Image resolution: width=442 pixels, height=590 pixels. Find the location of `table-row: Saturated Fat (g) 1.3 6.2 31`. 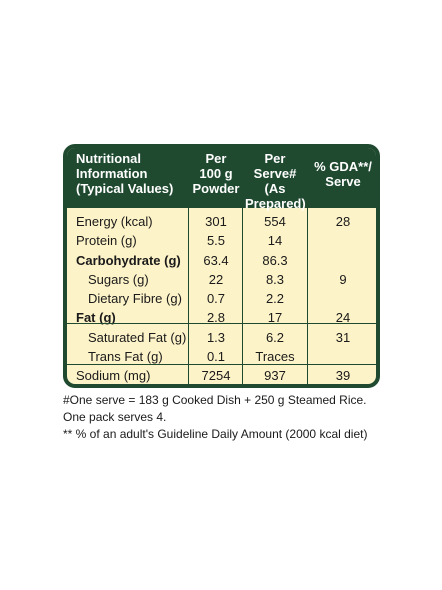

table-row: Saturated Fat (g) 1.3 6.2 31 is located at coordinates (221, 337).